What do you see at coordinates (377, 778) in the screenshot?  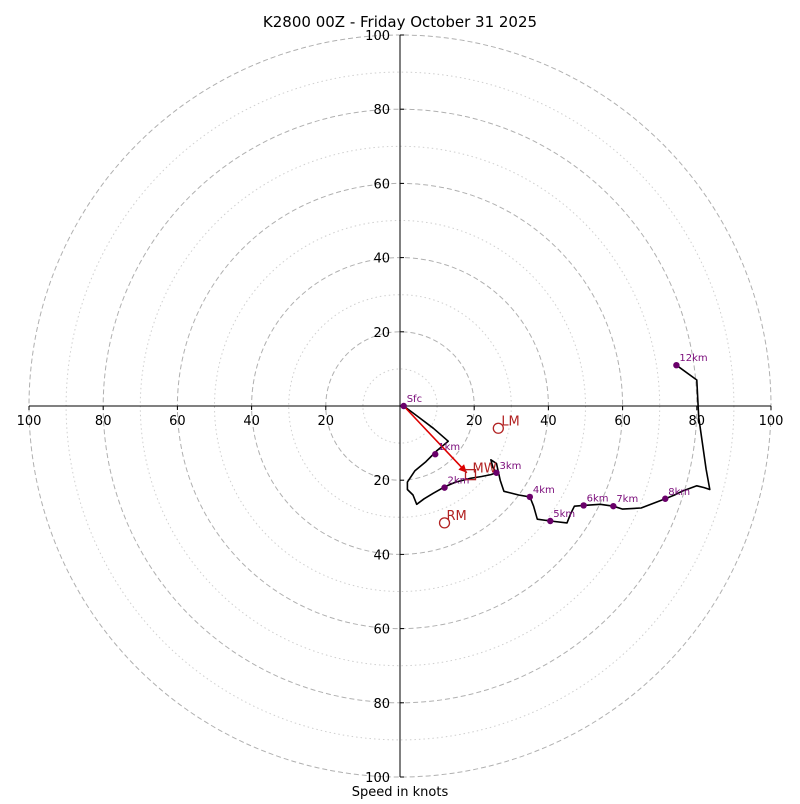 I see `y-tick-down-label-4: 100` at bounding box center [377, 778].